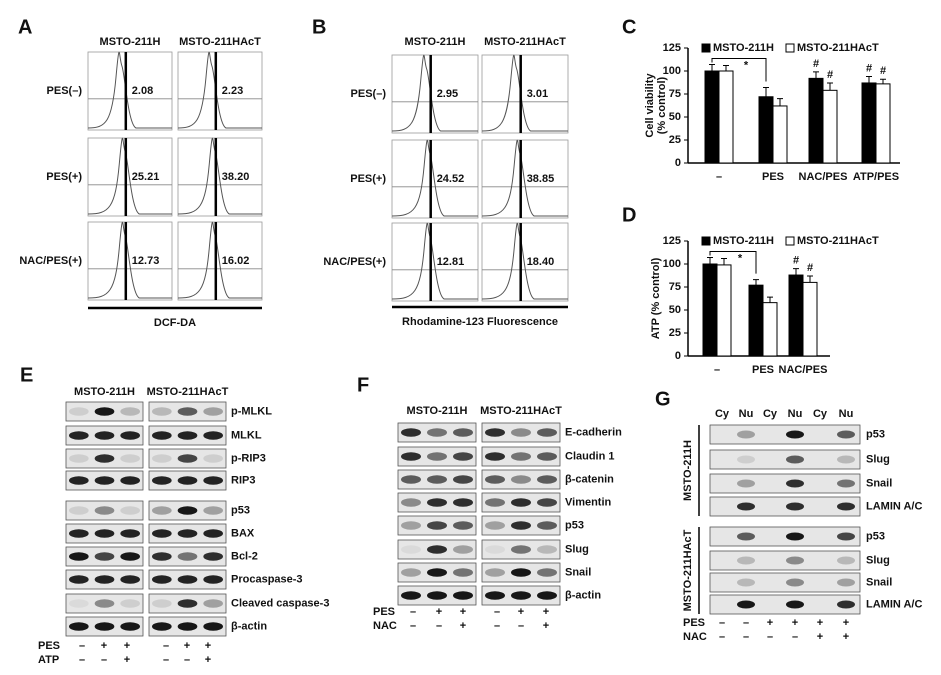 This screenshot has height=675, width=941. Describe the element at coordinates (583, 595) in the screenshot. I see `band-label: β-actin` at that location.